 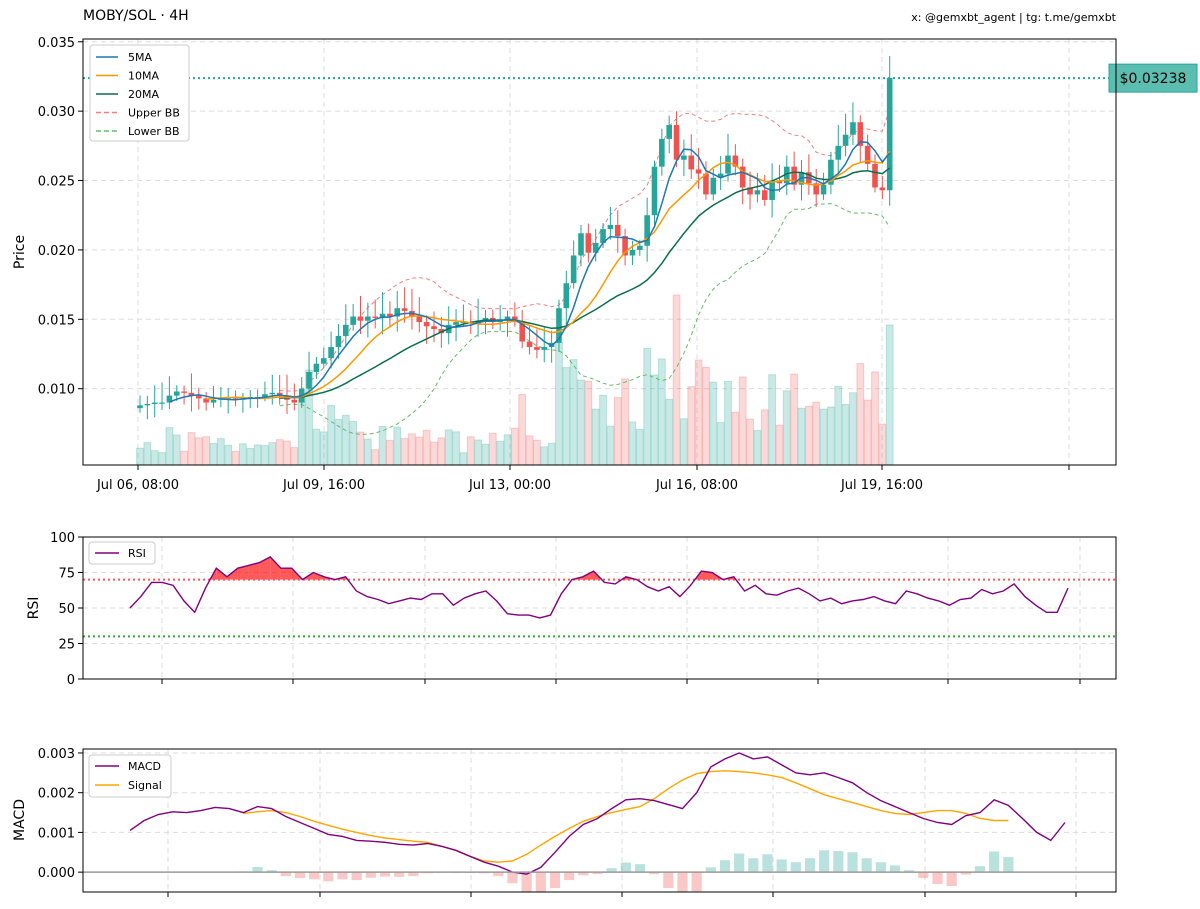 I want to click on macd-frame, so click(x=599, y=820).